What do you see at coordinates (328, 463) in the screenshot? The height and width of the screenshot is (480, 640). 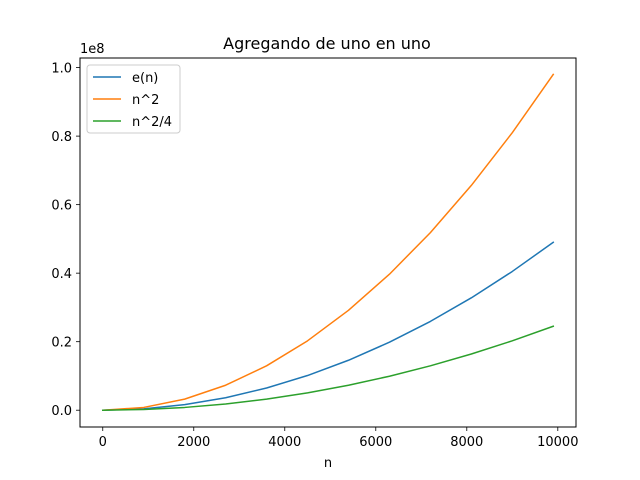 I see `x-axis-label: n` at bounding box center [328, 463].